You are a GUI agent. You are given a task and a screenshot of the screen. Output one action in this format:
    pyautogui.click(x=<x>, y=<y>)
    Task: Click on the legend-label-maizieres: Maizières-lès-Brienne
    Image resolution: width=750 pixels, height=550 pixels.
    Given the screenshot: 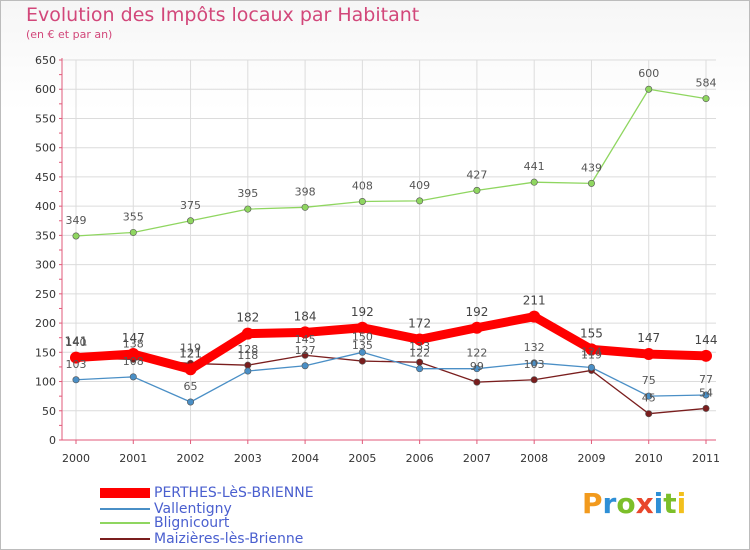 What is the action you would take?
    pyautogui.click(x=229, y=539)
    